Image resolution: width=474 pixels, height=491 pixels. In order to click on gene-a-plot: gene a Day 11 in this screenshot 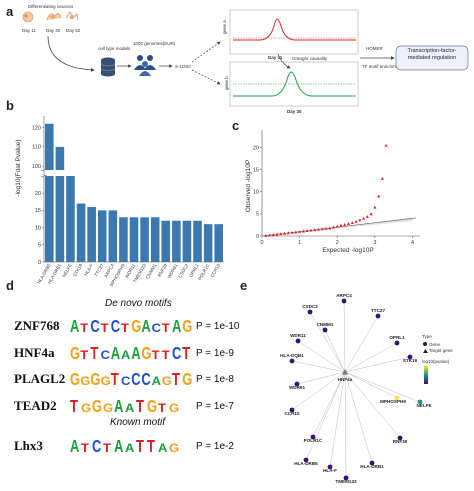, I will do `click(290, 34)`.